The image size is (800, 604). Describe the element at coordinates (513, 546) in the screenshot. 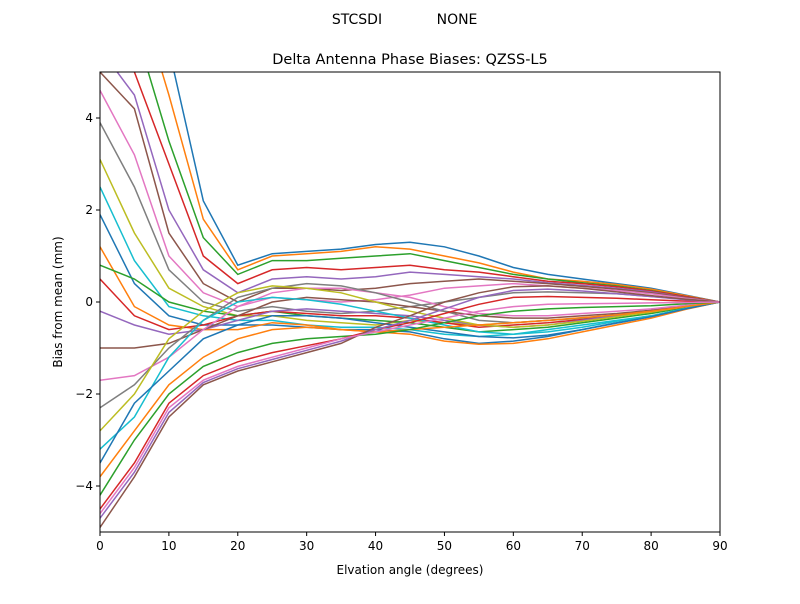

I see `x-tick-label: 60` at that location.